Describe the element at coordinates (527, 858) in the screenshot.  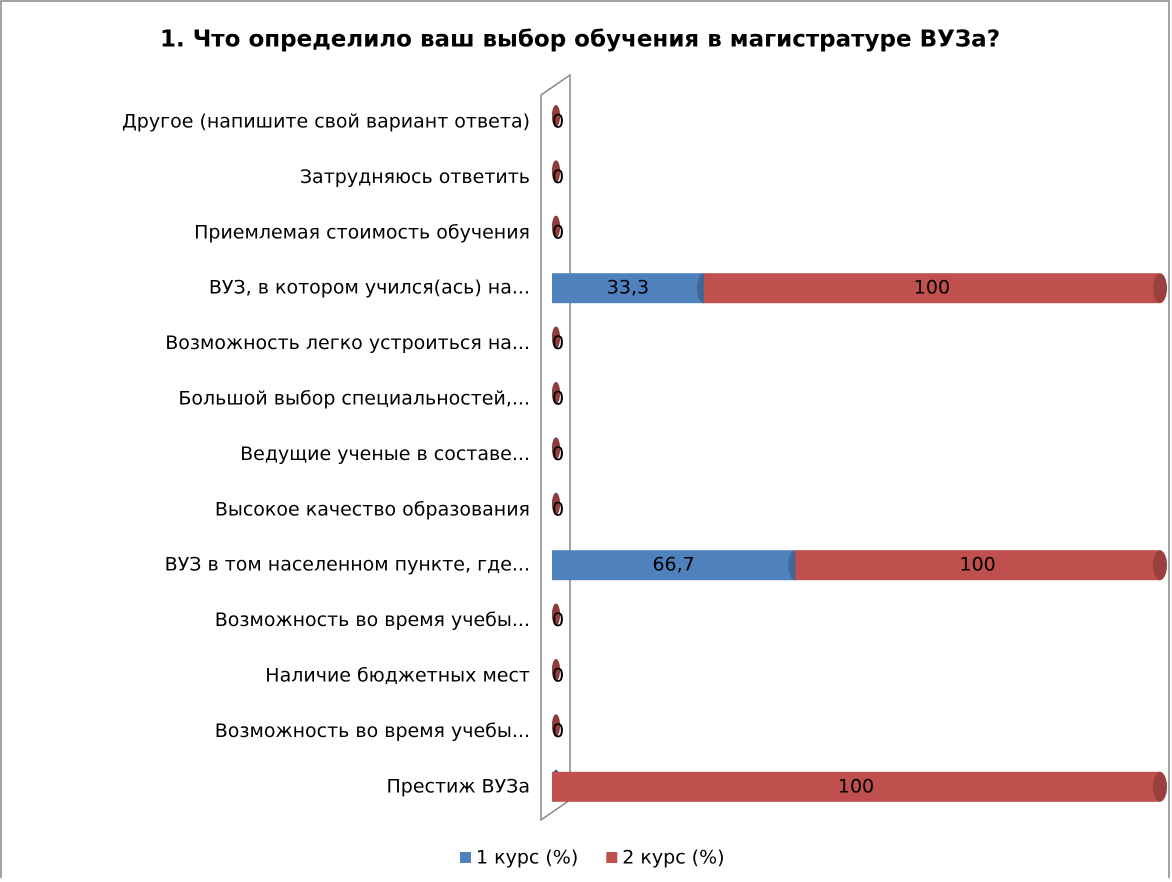
I see `legend-label: 1 курс (%)` at that location.